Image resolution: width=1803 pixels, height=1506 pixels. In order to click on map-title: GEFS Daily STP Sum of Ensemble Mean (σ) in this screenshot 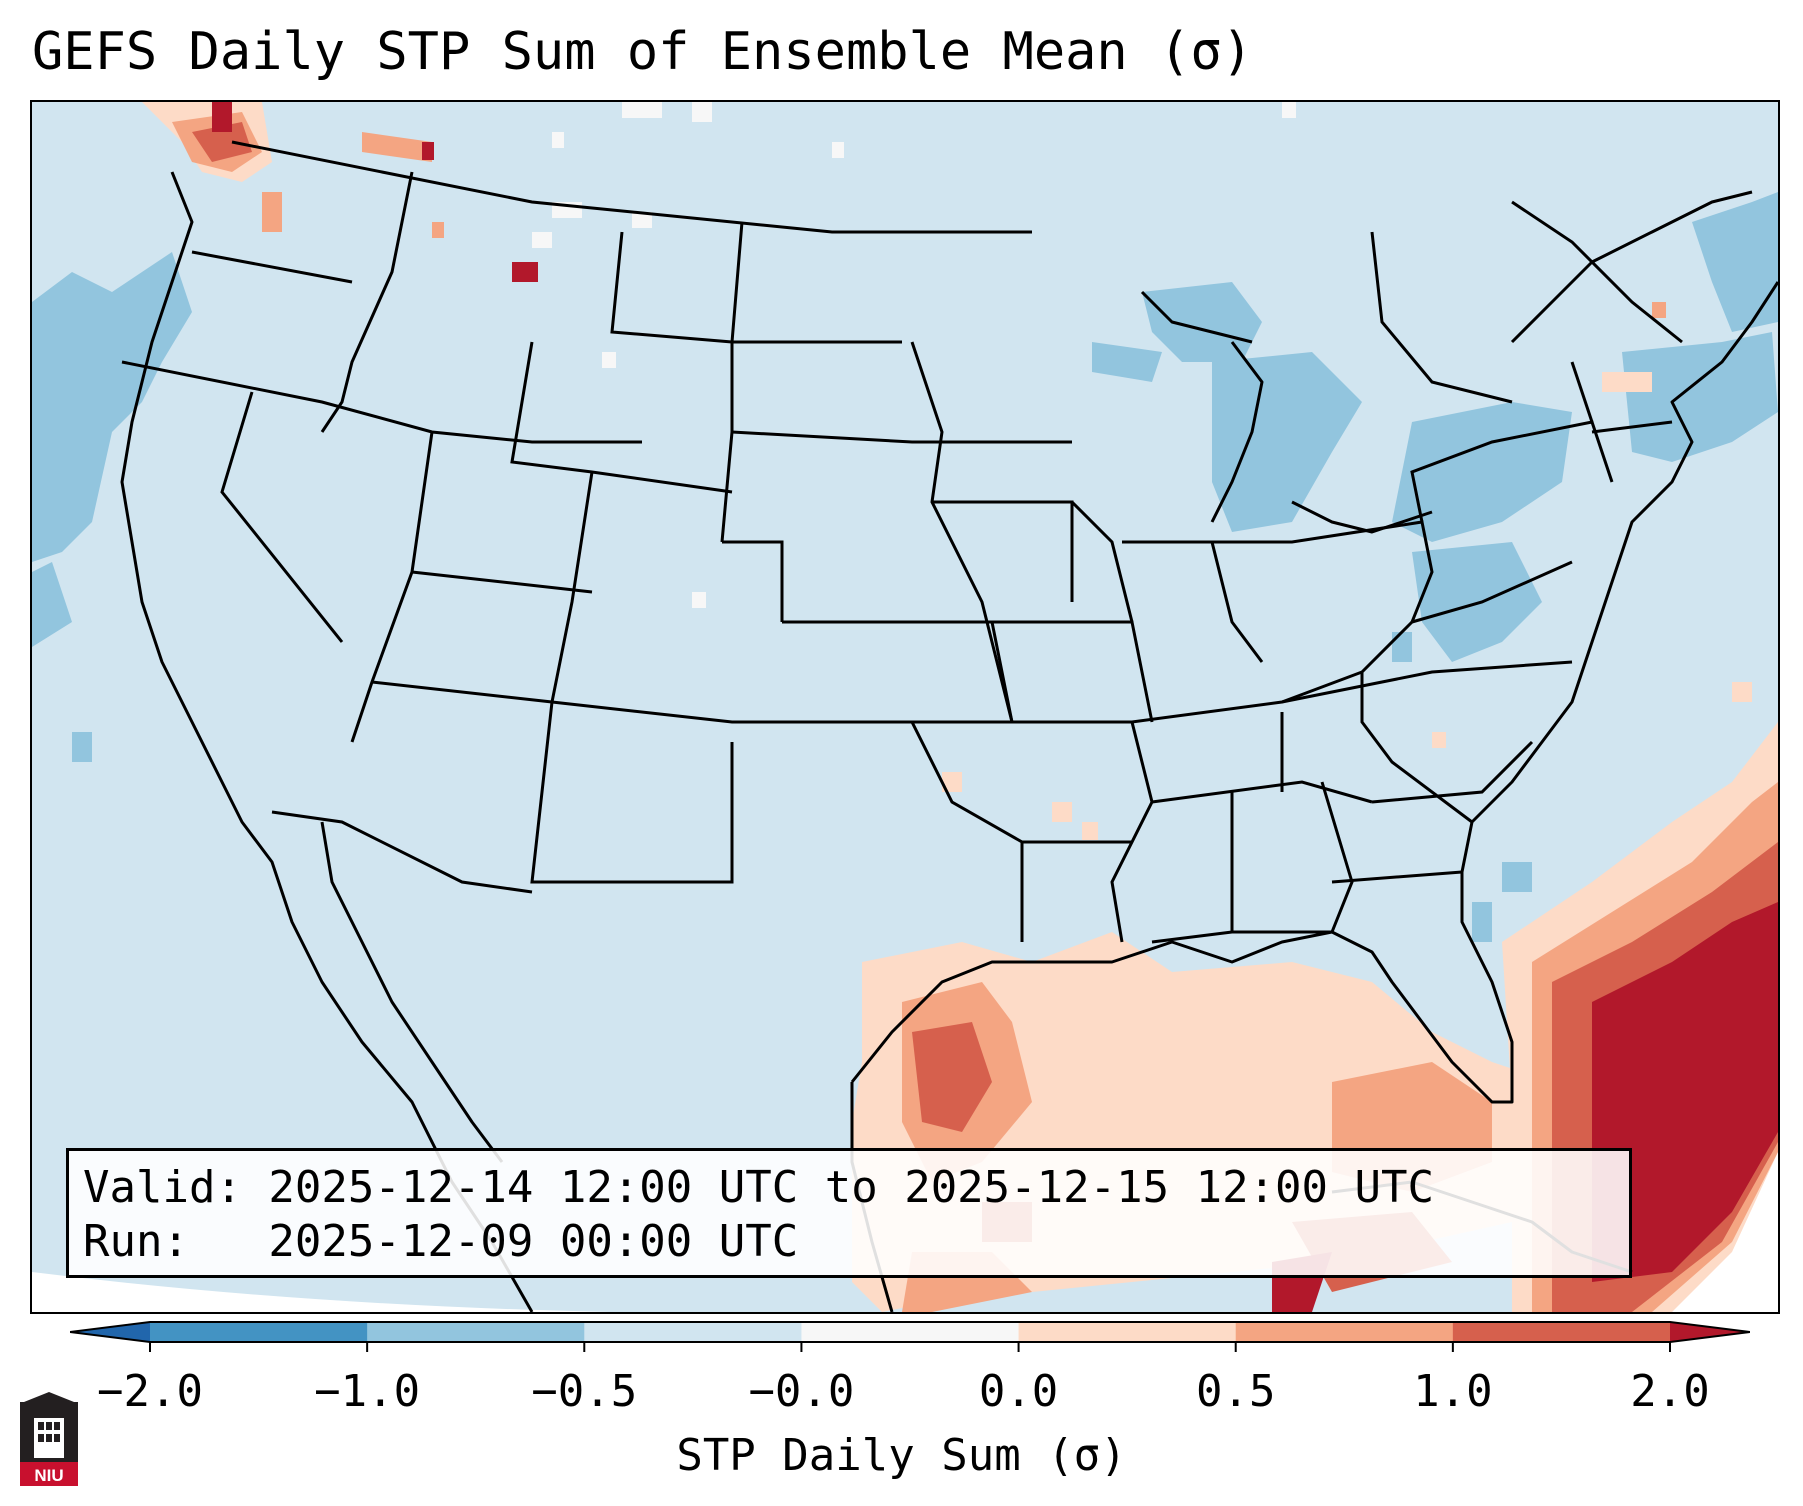, I will do `click(642, 52)`.